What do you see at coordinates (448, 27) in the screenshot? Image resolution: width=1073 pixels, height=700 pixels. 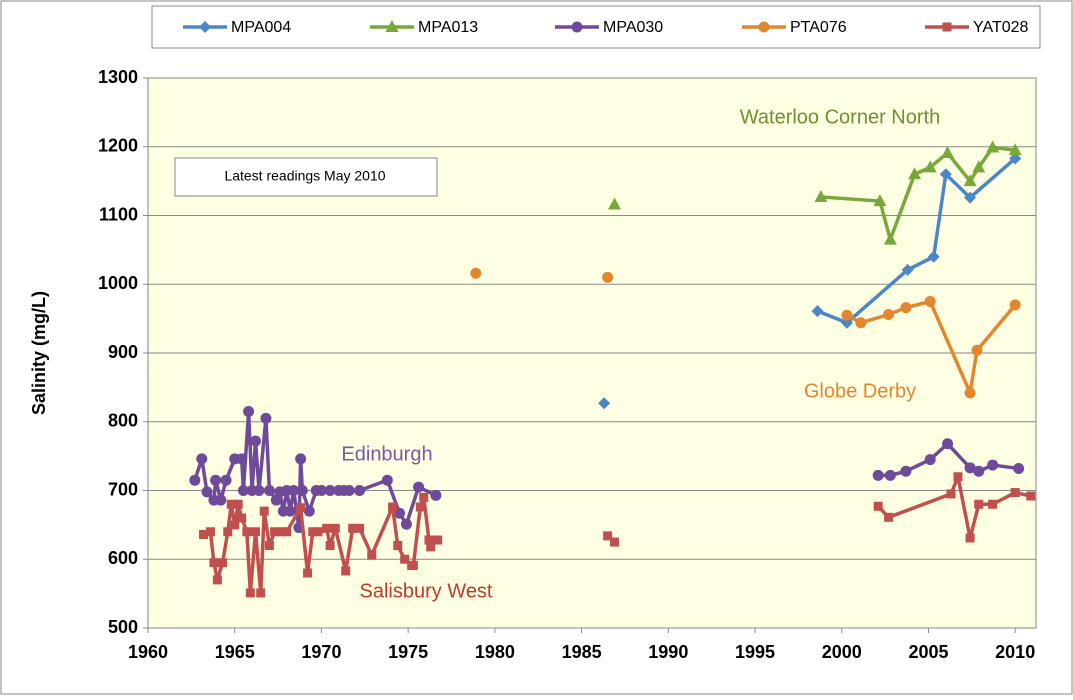 I see `legend-label: MPA013` at bounding box center [448, 27].